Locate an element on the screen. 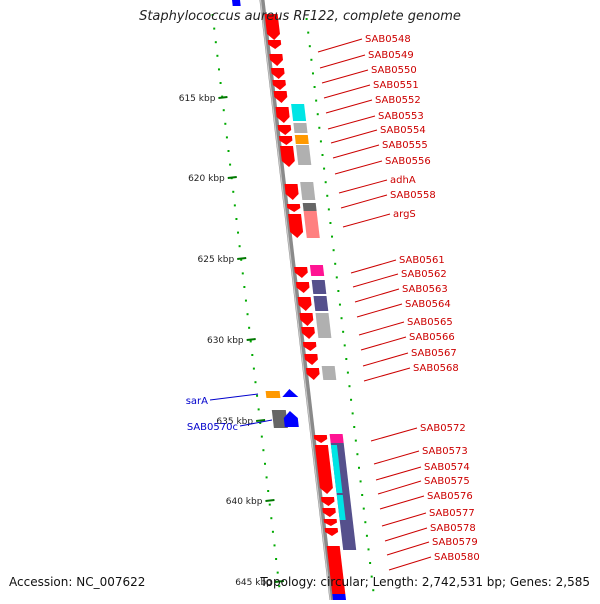 This screenshot has width=600, height=604. gene-label-sab0577: SAB0577 is located at coordinates (452, 513).